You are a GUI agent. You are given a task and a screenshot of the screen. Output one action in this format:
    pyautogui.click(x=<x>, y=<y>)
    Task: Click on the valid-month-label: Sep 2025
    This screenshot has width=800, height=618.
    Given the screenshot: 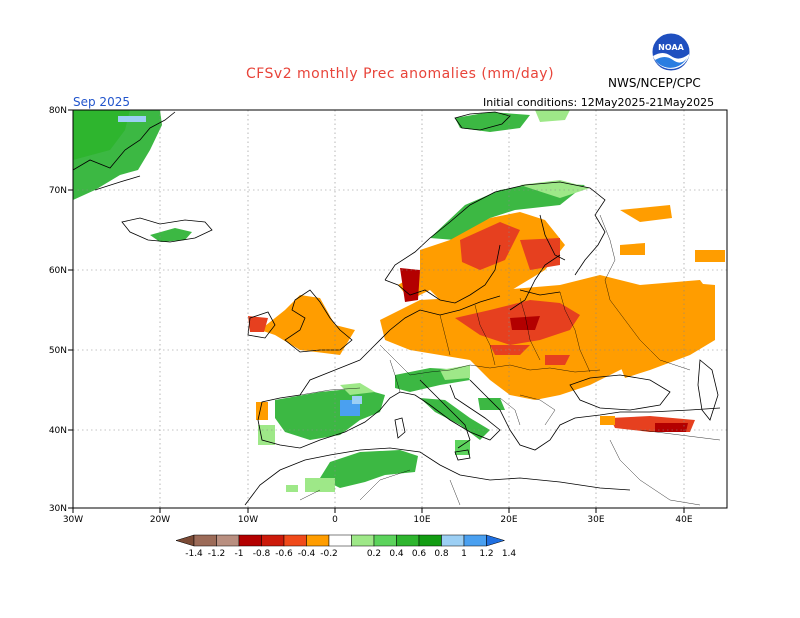 What is the action you would take?
    pyautogui.click(x=101, y=102)
    